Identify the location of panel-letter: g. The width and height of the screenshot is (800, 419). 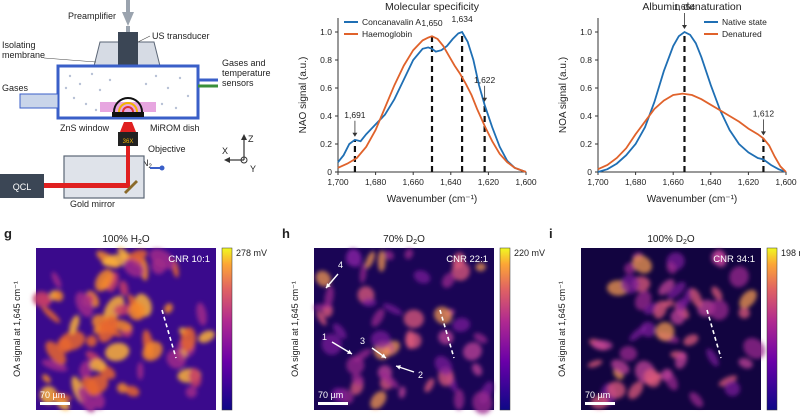
(8, 233).